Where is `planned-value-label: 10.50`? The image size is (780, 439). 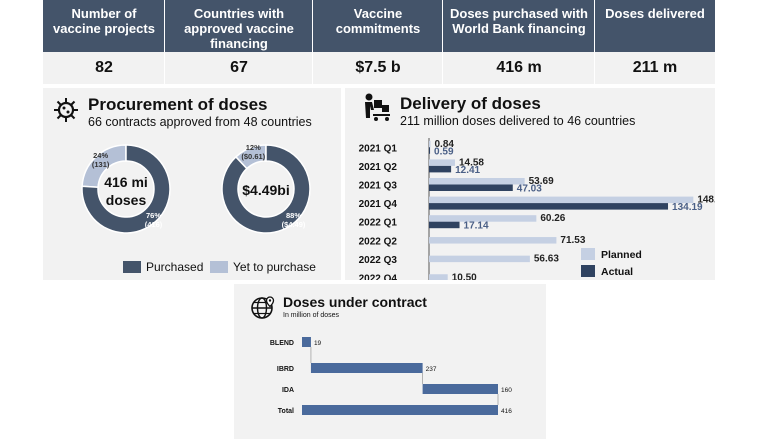 planned-value-label: 10.50 is located at coordinates (464, 276).